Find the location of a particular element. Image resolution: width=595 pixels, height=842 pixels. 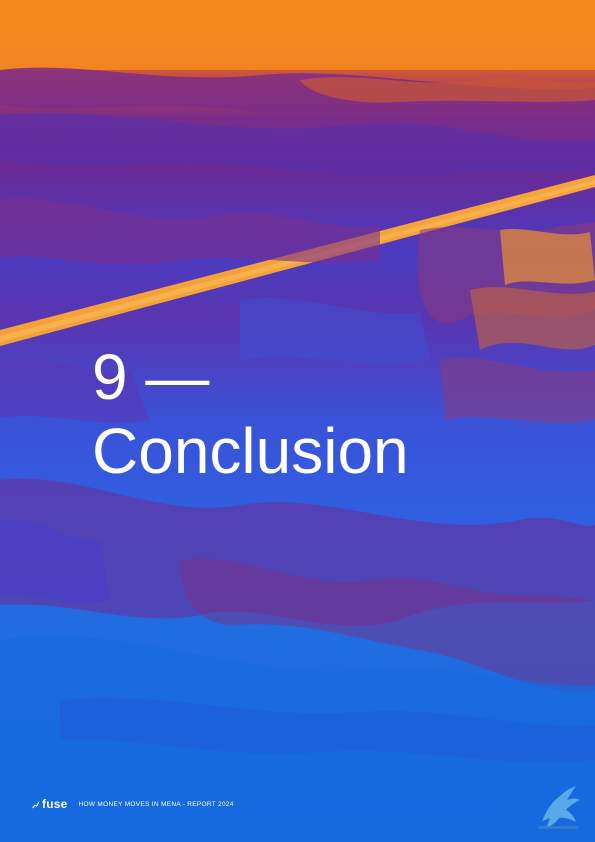

chapter-heading: 9 — Conclusion is located at coordinates (250, 414).